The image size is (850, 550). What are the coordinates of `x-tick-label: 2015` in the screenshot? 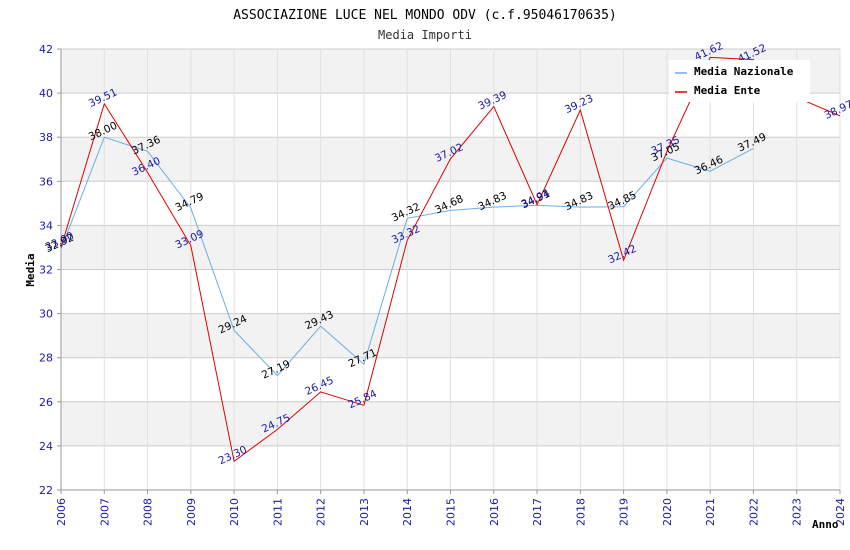 It's located at (451, 512).